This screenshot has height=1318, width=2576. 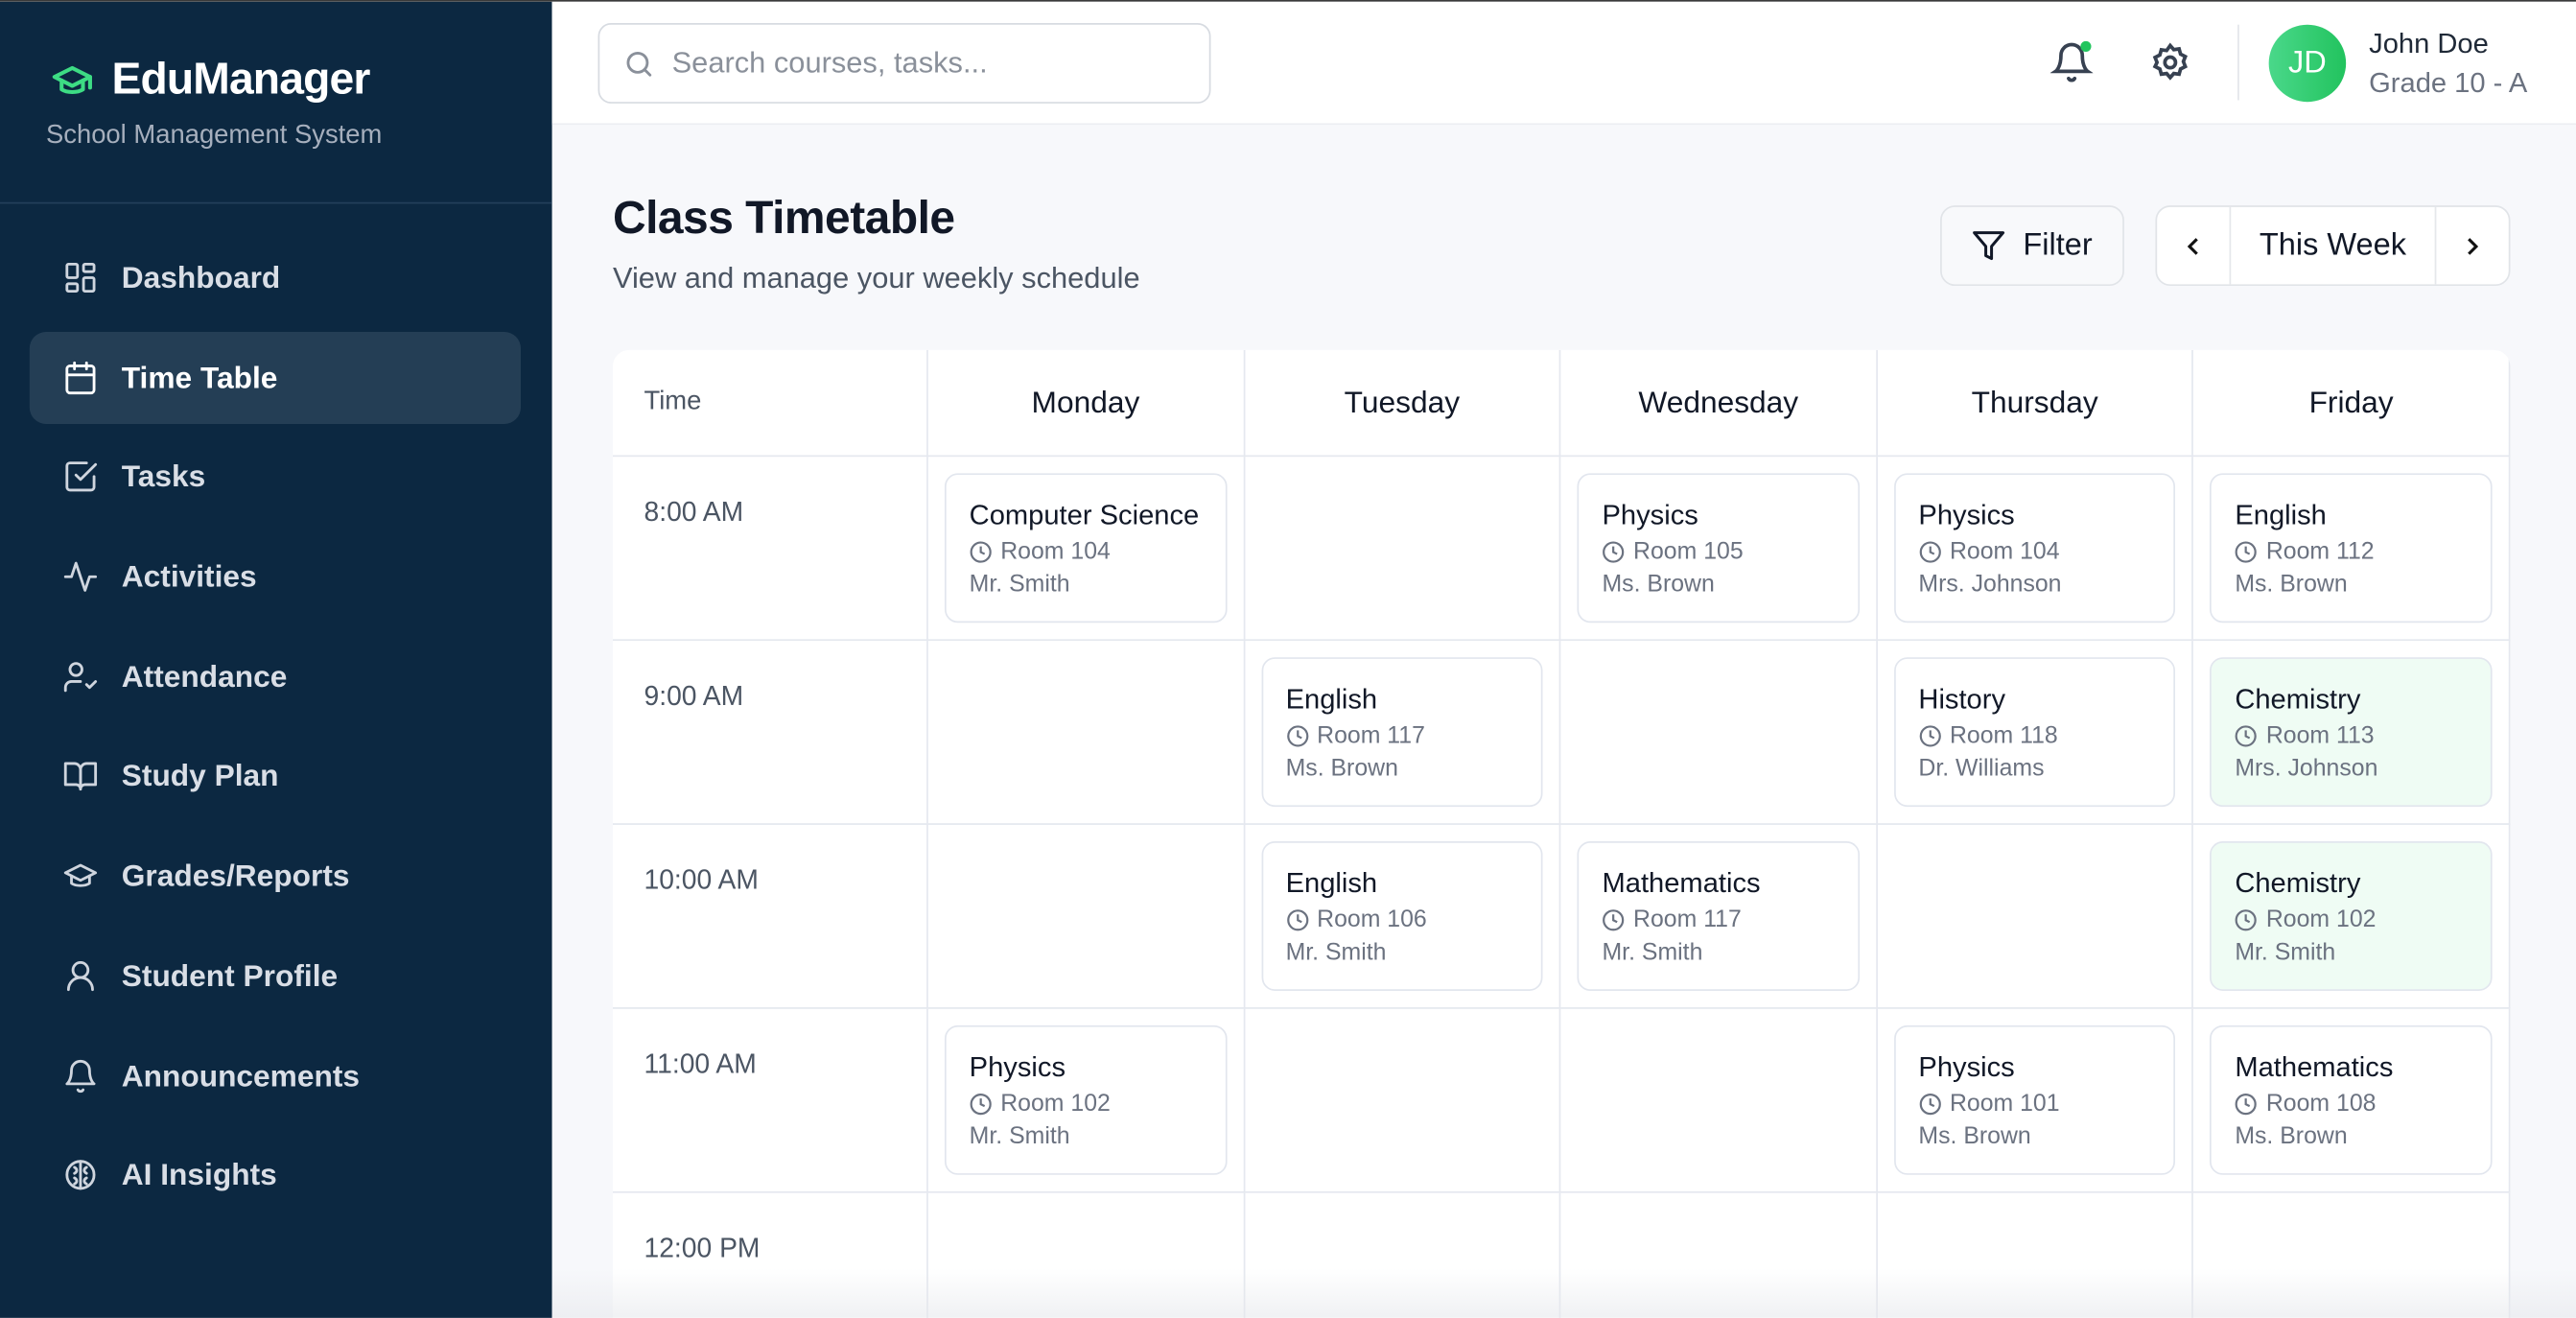 What do you see at coordinates (81, 476) in the screenshot?
I see `checkbox-icon` at bounding box center [81, 476].